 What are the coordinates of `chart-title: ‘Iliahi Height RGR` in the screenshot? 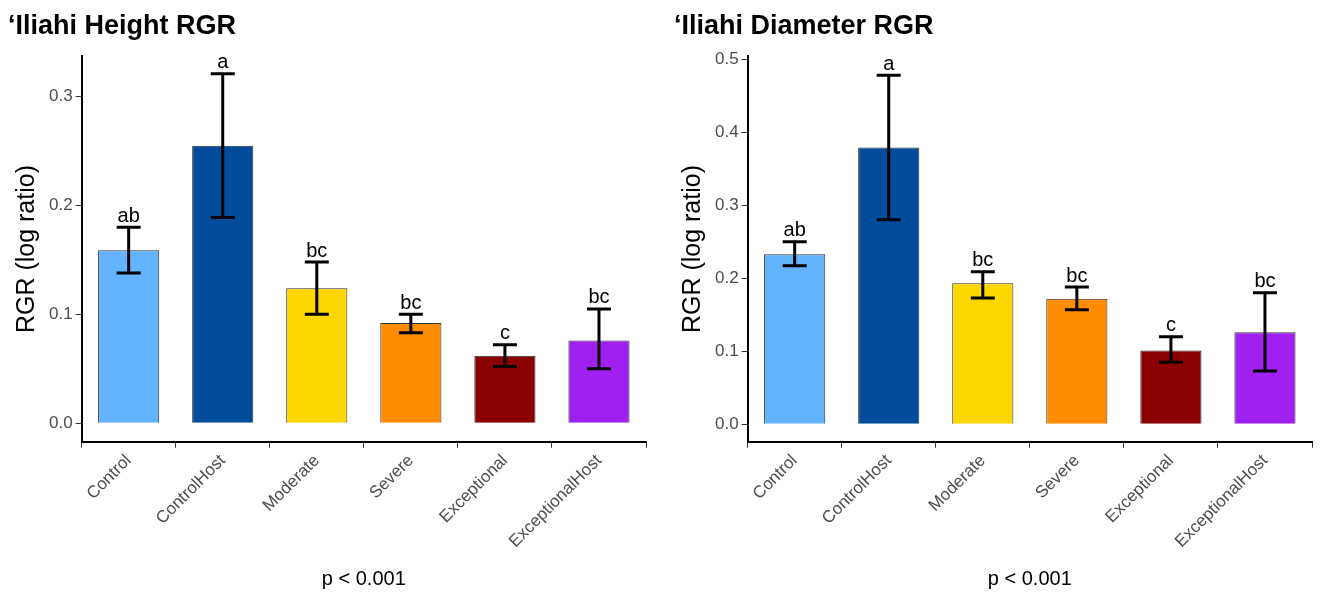 It's located at (122, 24).